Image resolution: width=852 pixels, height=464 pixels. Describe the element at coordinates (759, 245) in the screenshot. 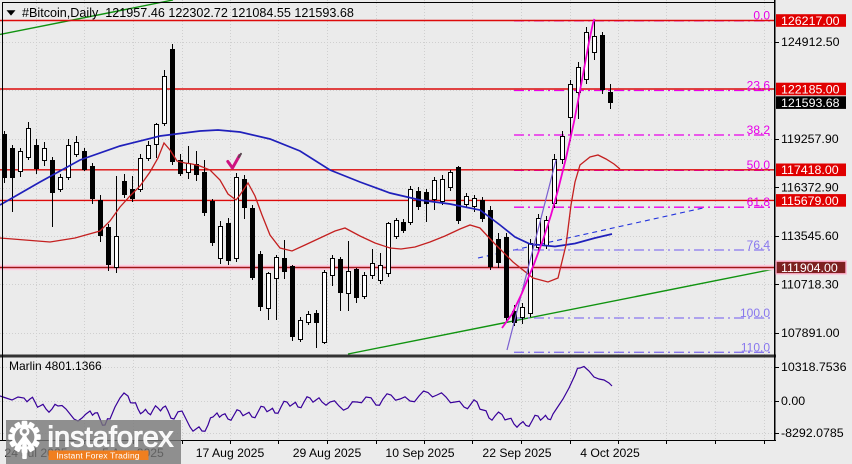

I see `svg-text: 76,4` at that location.